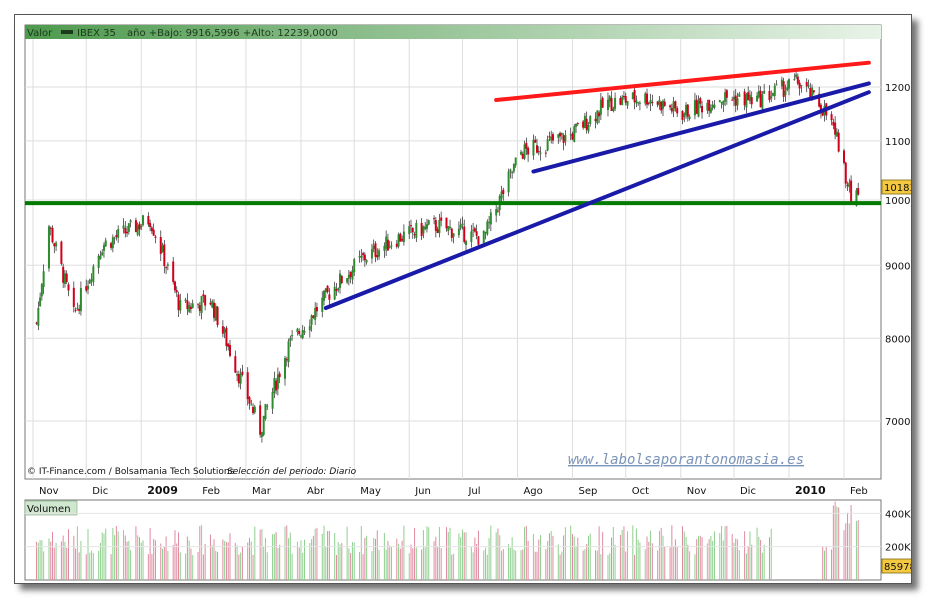 Image resolution: width=940 pixels, height=600 pixels. Describe the element at coordinates (532, 491) in the screenshot. I see `x-tick-label: Ago` at that location.